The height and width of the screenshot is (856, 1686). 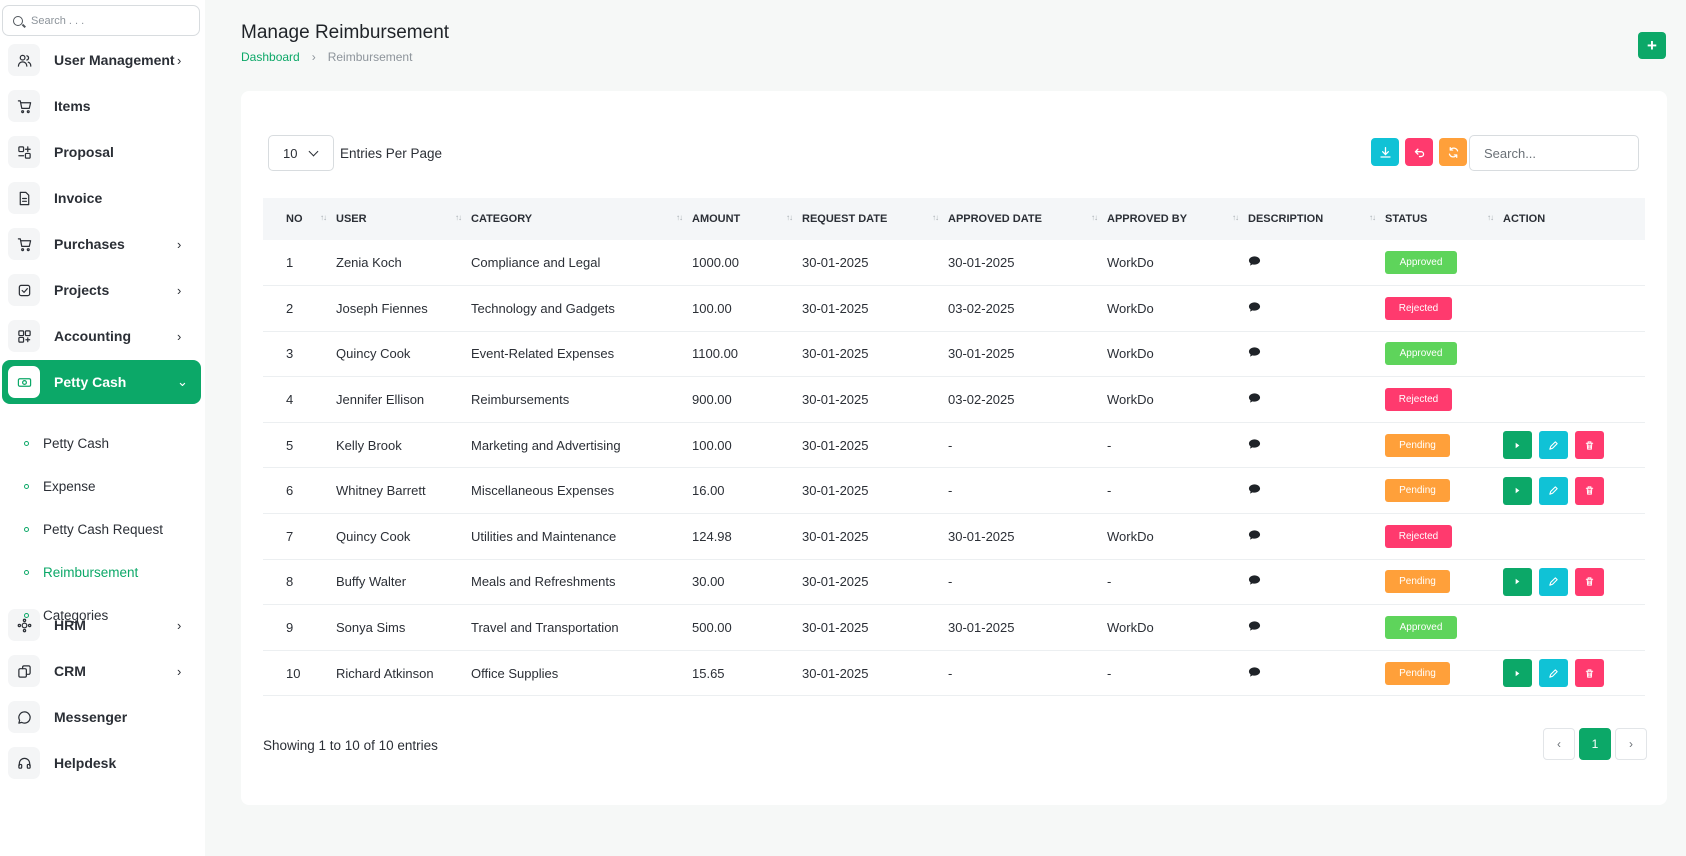 I want to click on cell-approved-date: -, so click(x=1027, y=491).